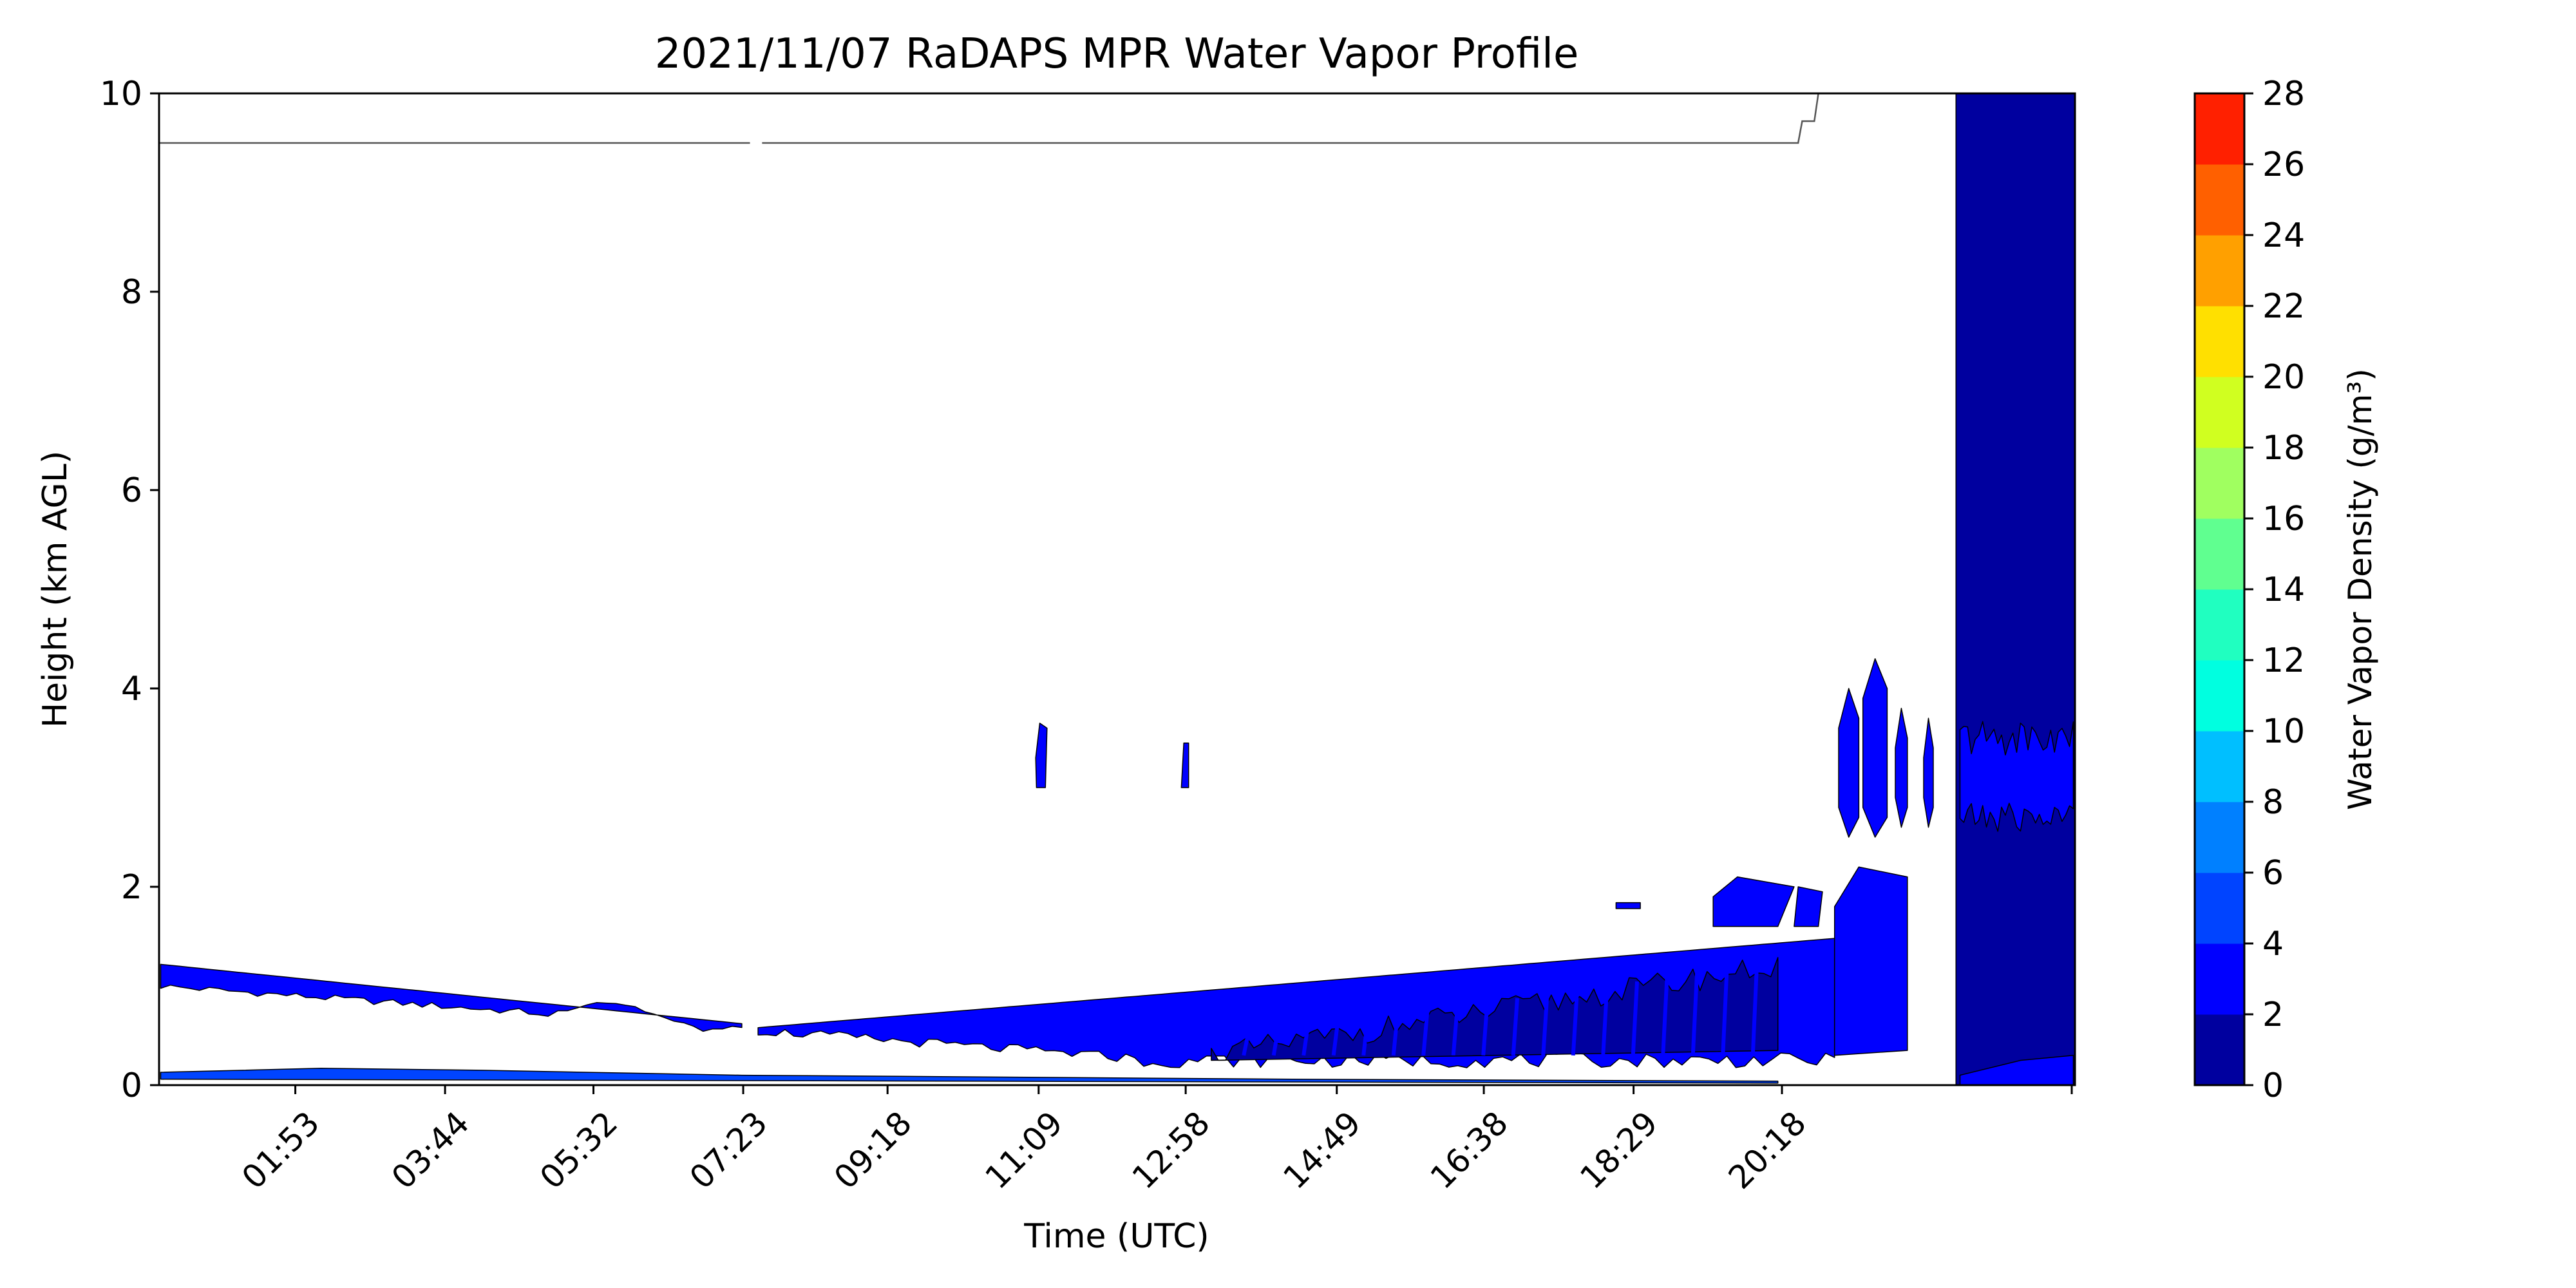  I want to click on x-tick-label: 05:32, so click(579, 1150).